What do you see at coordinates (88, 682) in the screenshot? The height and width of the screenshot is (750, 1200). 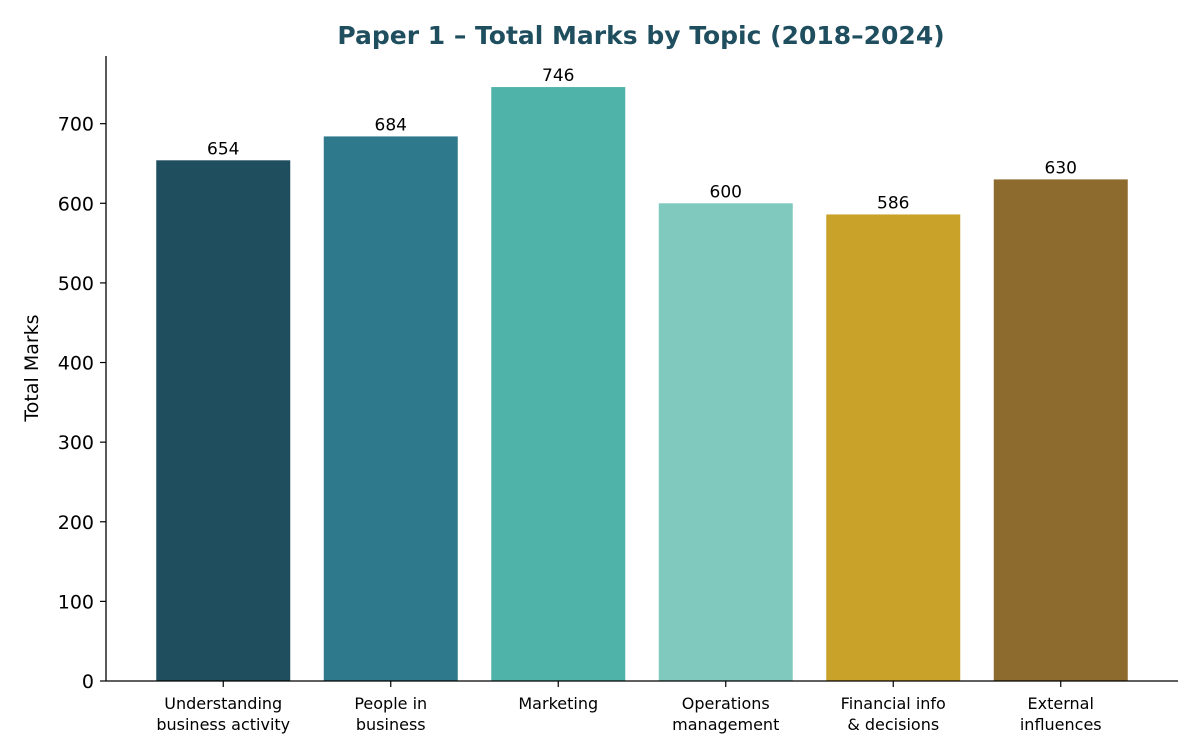 I see `y-tick-label: 0` at bounding box center [88, 682].